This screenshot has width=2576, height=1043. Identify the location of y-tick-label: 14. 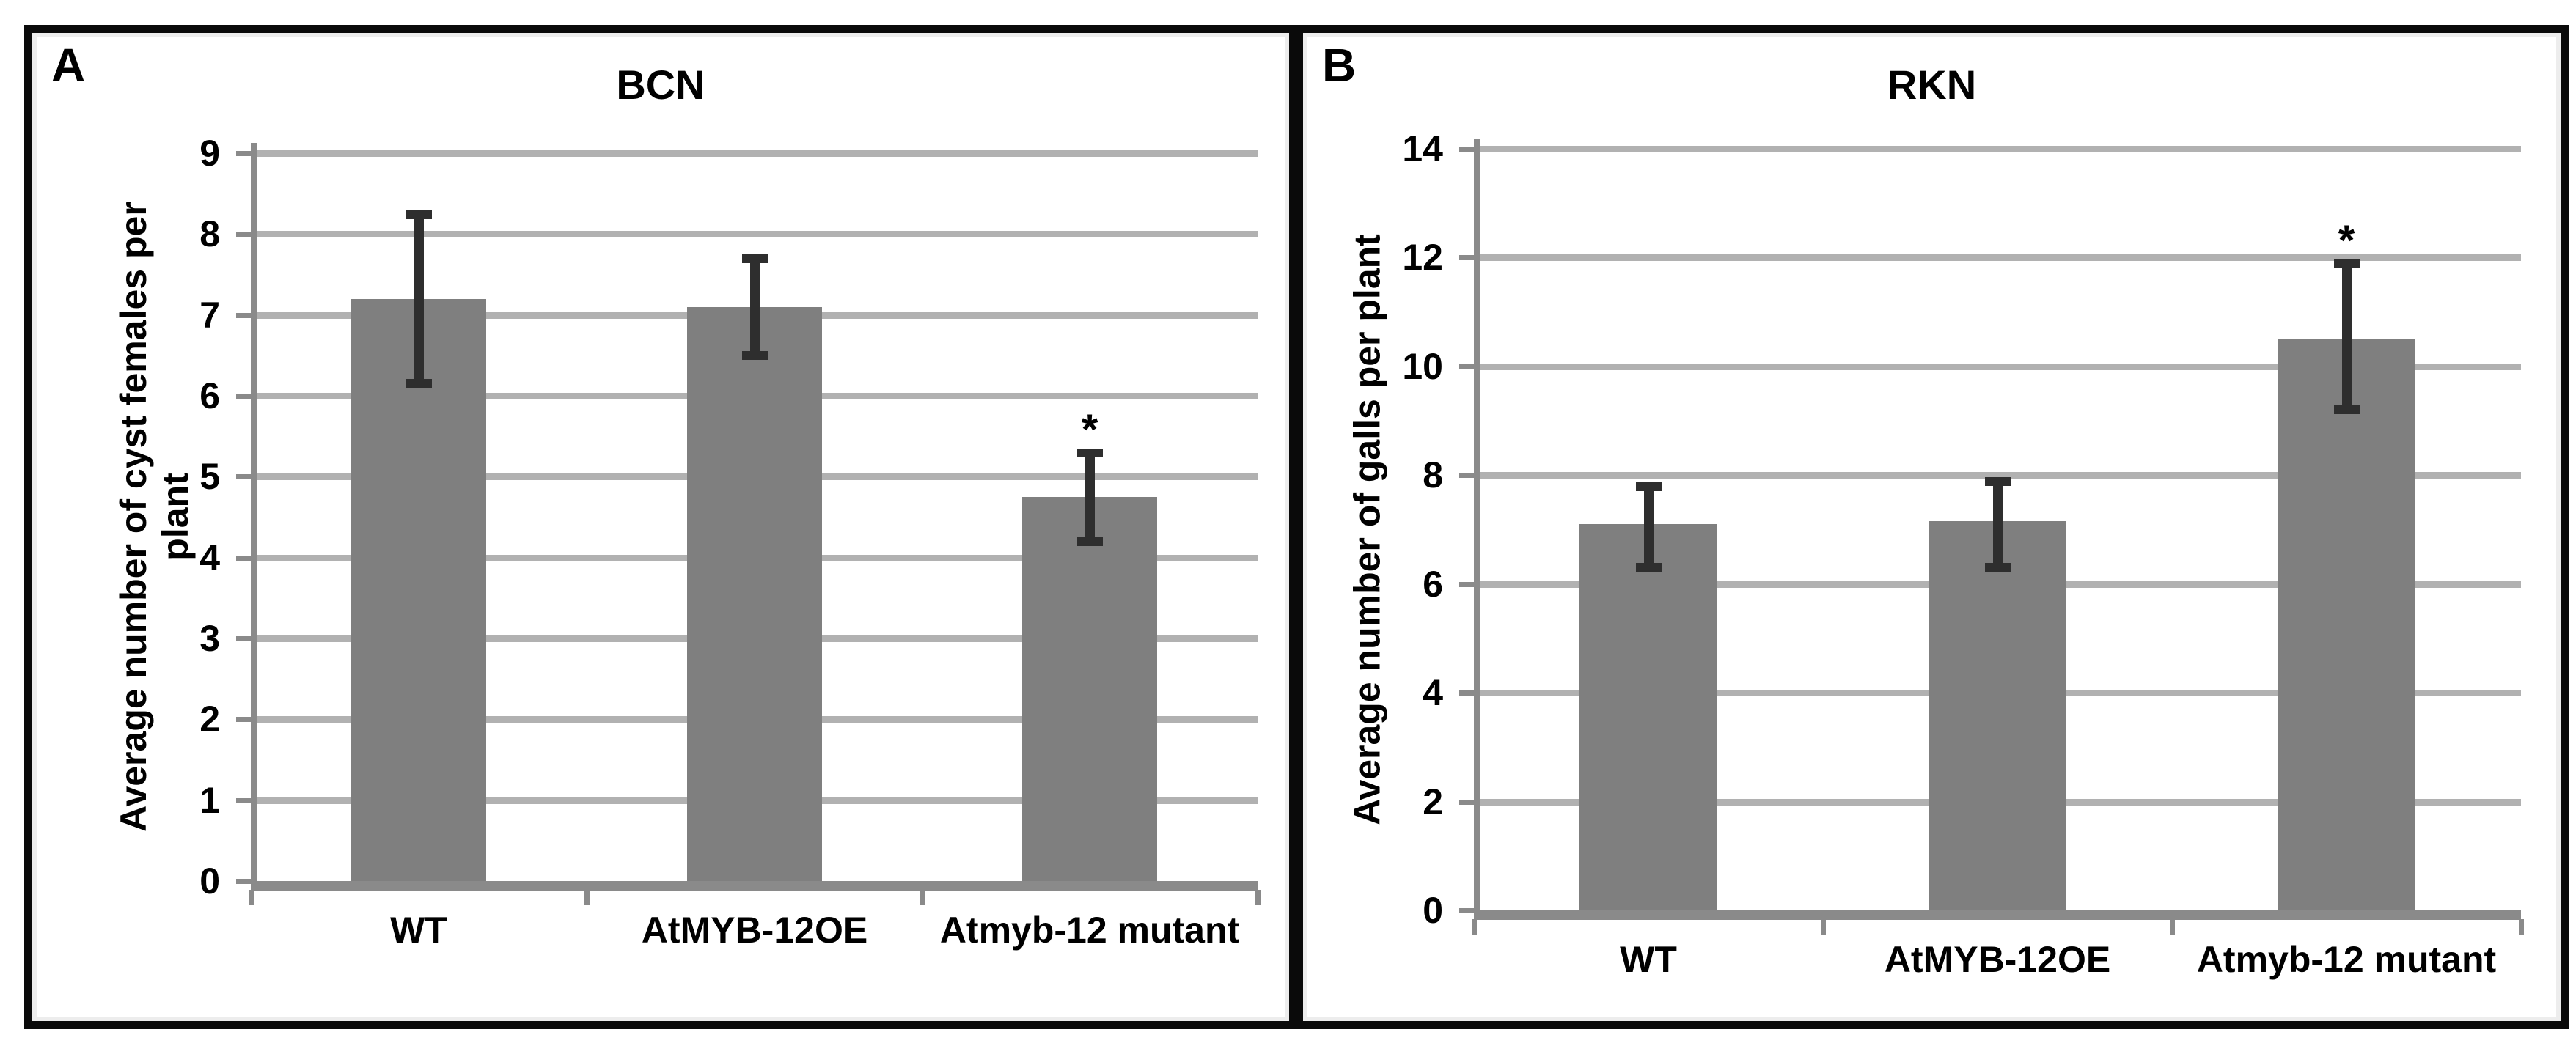
(1423, 148).